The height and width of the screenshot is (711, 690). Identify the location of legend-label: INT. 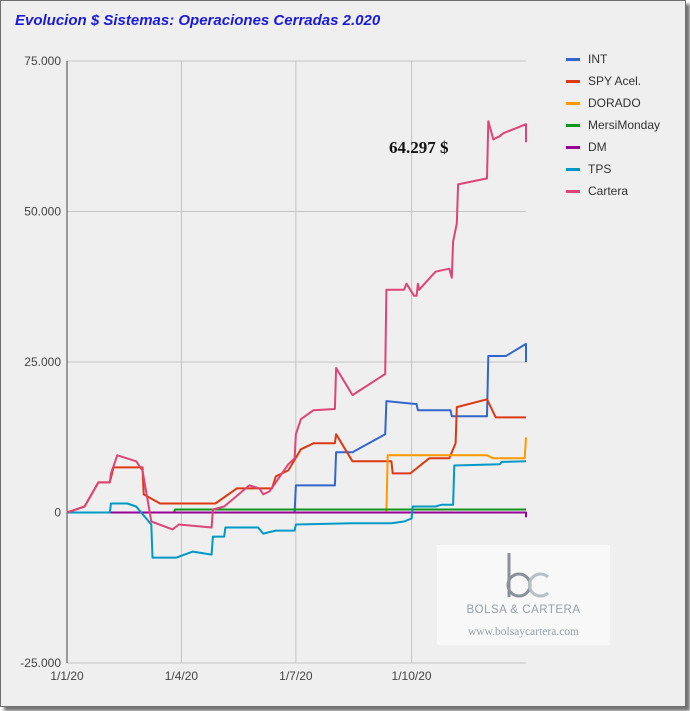
(598, 59).